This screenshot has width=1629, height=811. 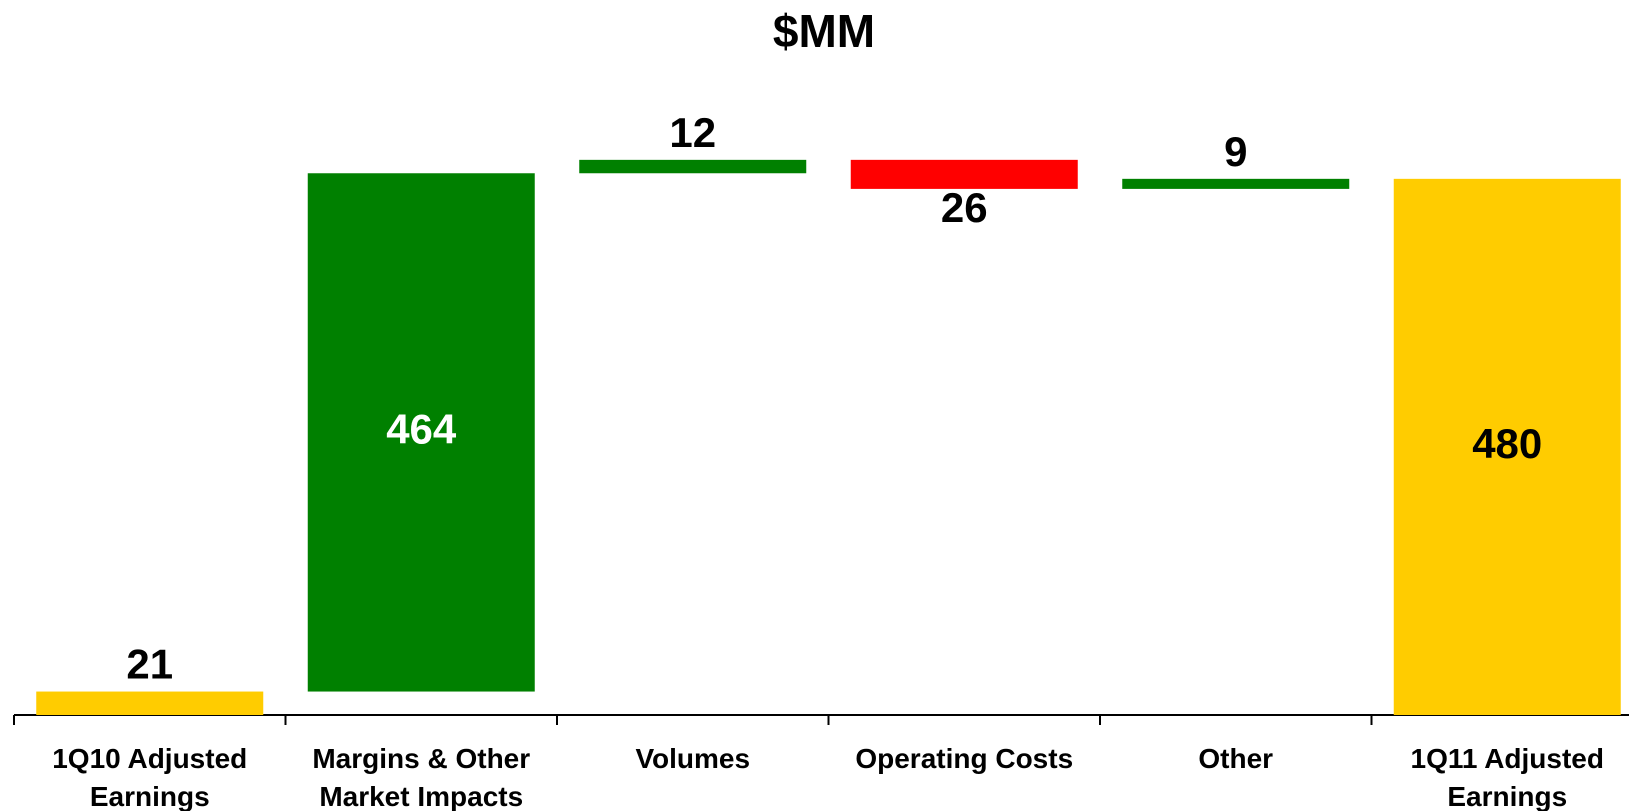 What do you see at coordinates (1235, 151) in the screenshot?
I see `value-label: 9` at bounding box center [1235, 151].